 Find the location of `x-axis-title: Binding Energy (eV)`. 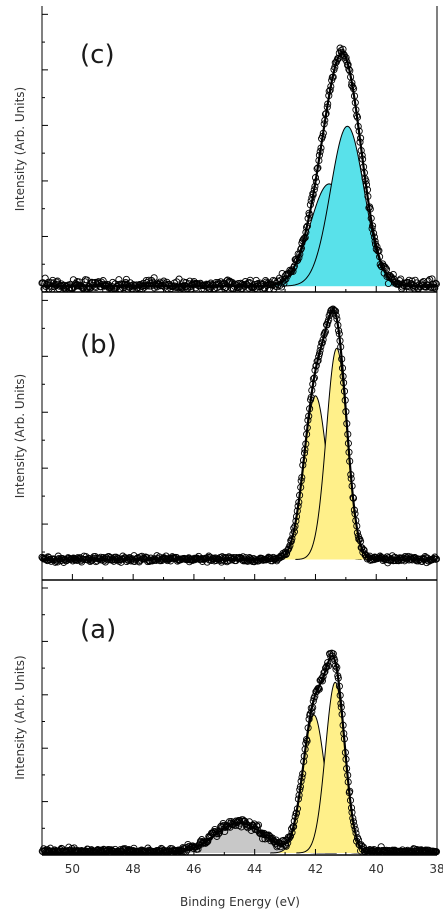

x-axis-title: Binding Energy (eV) is located at coordinates (240, 902).